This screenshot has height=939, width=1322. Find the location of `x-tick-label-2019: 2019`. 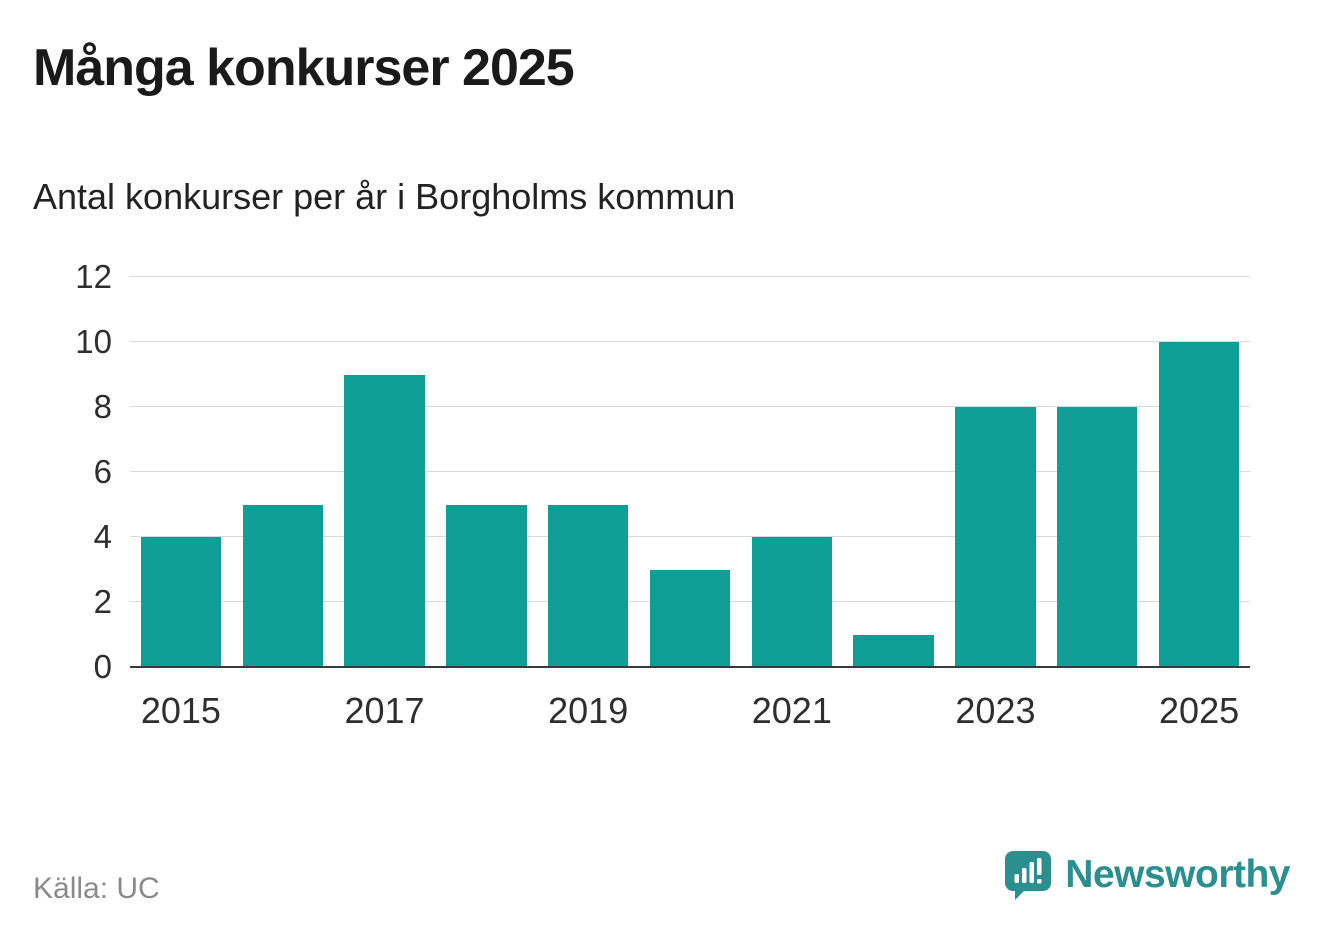

x-tick-label-2019: 2019 is located at coordinates (588, 710).